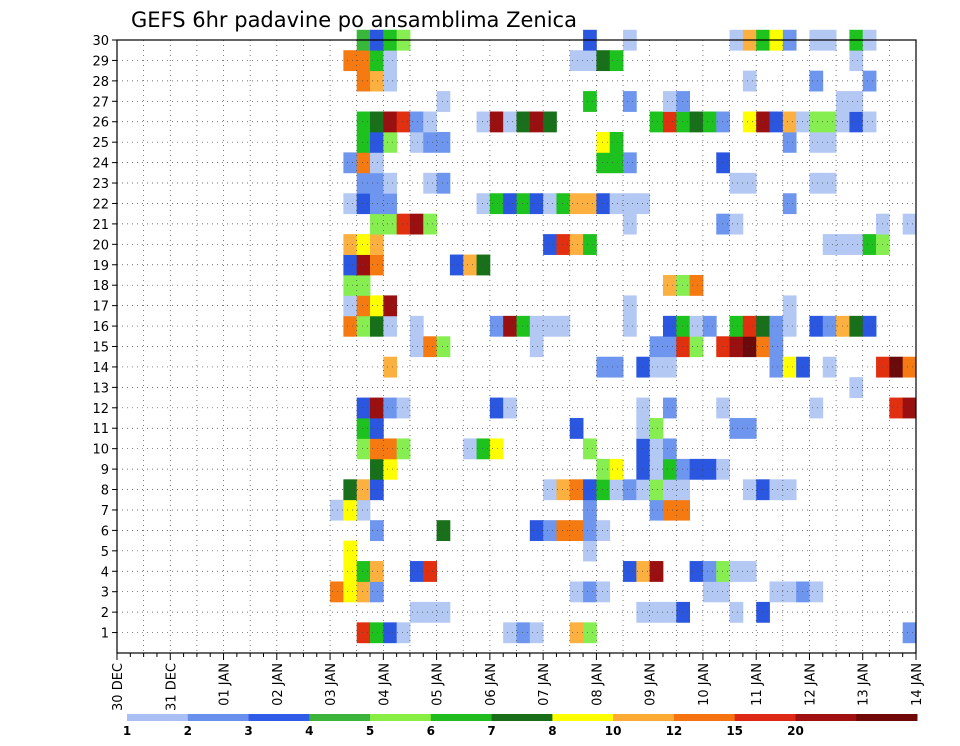 The image size is (960, 746). I want to click on y-tick-label: 19, so click(100, 266).